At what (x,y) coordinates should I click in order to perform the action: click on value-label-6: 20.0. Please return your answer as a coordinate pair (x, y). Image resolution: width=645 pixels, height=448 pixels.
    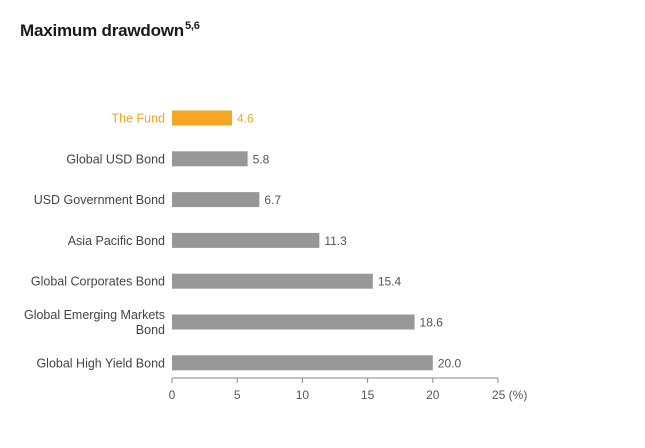
    Looking at the image, I should click on (450, 363).